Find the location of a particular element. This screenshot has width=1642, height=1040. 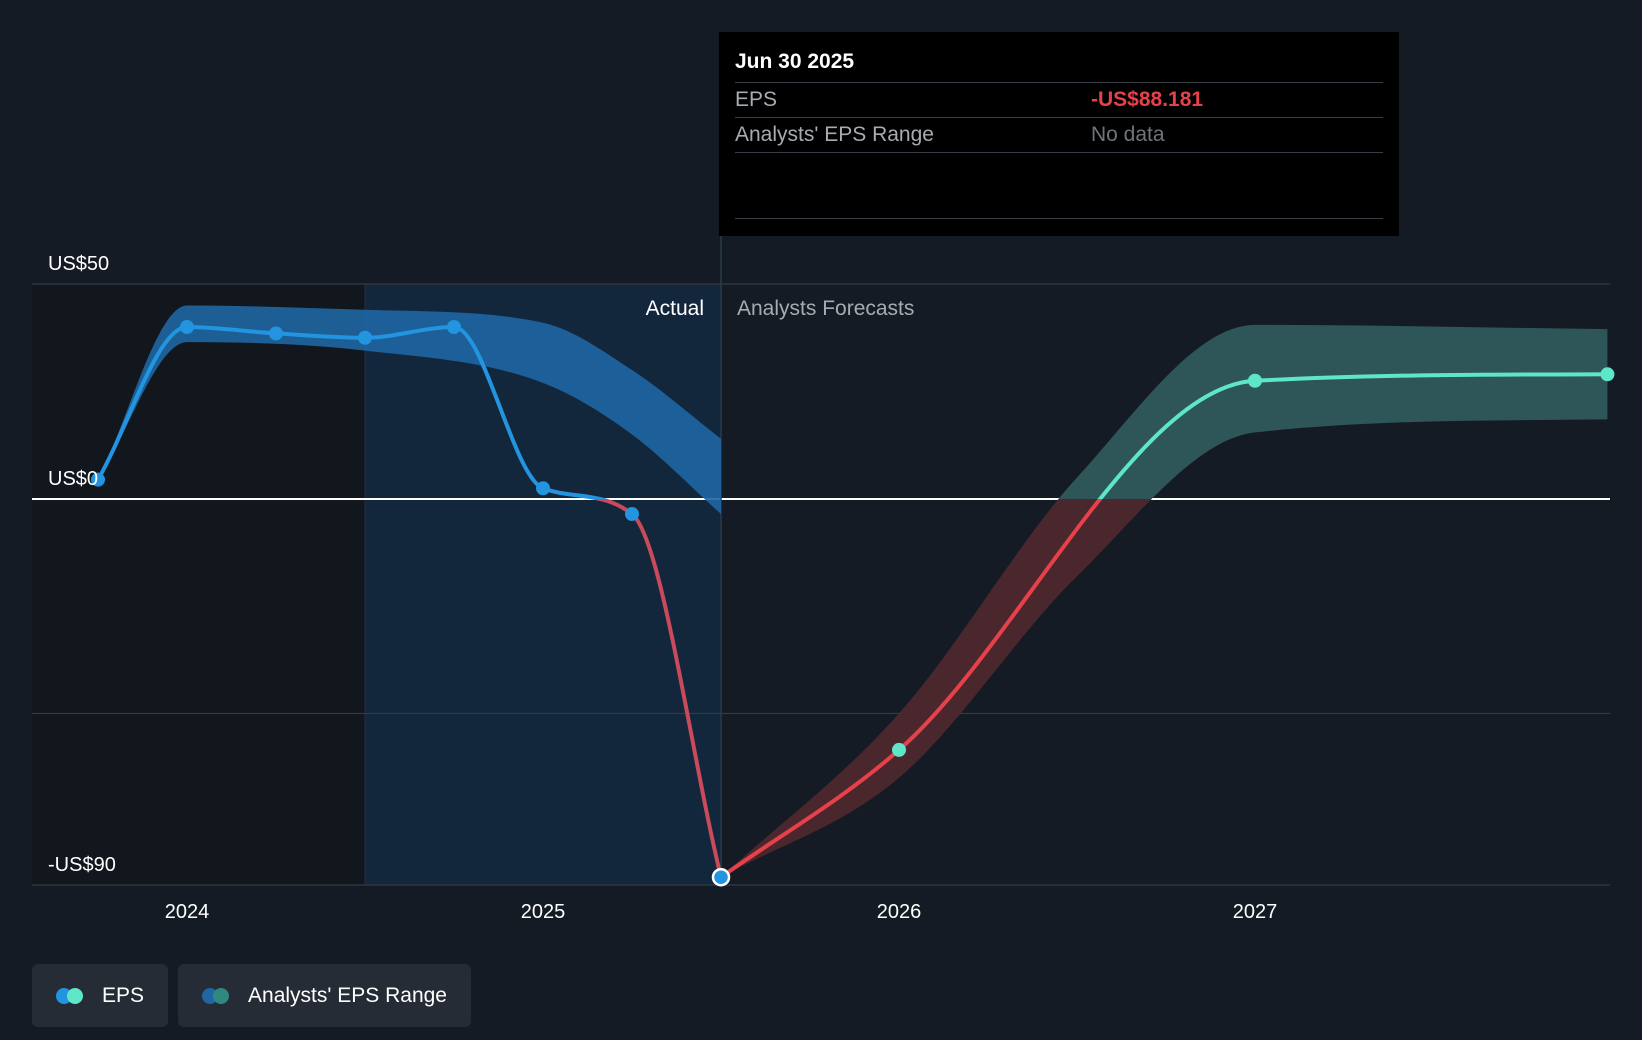

legend-eps-icon is located at coordinates (72, 995).